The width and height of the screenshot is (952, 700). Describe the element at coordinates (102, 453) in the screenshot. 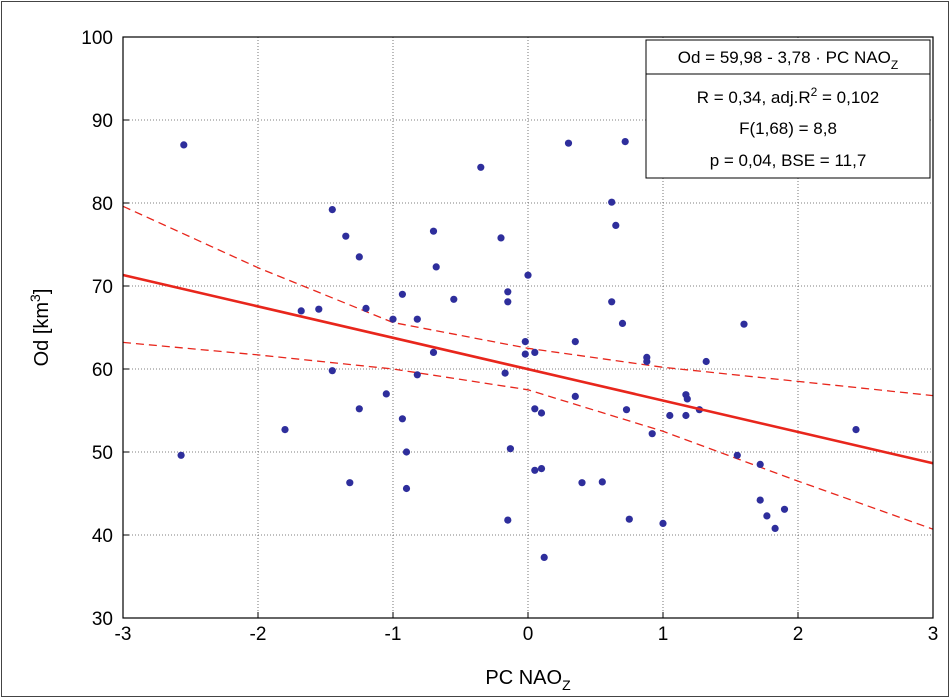

I see `y-tick-label: 50` at that location.